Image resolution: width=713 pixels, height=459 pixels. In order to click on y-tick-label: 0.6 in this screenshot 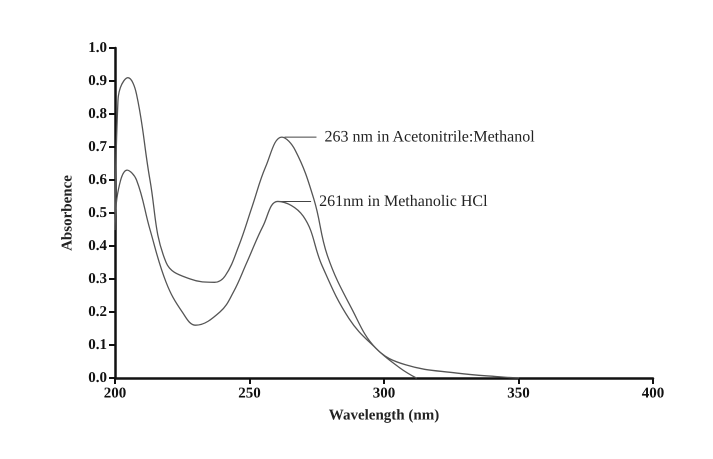, I will do `click(98, 180)`.